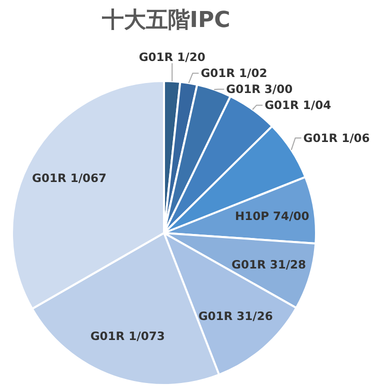  I want to click on slice-label: G01R 1/02, so click(234, 73).